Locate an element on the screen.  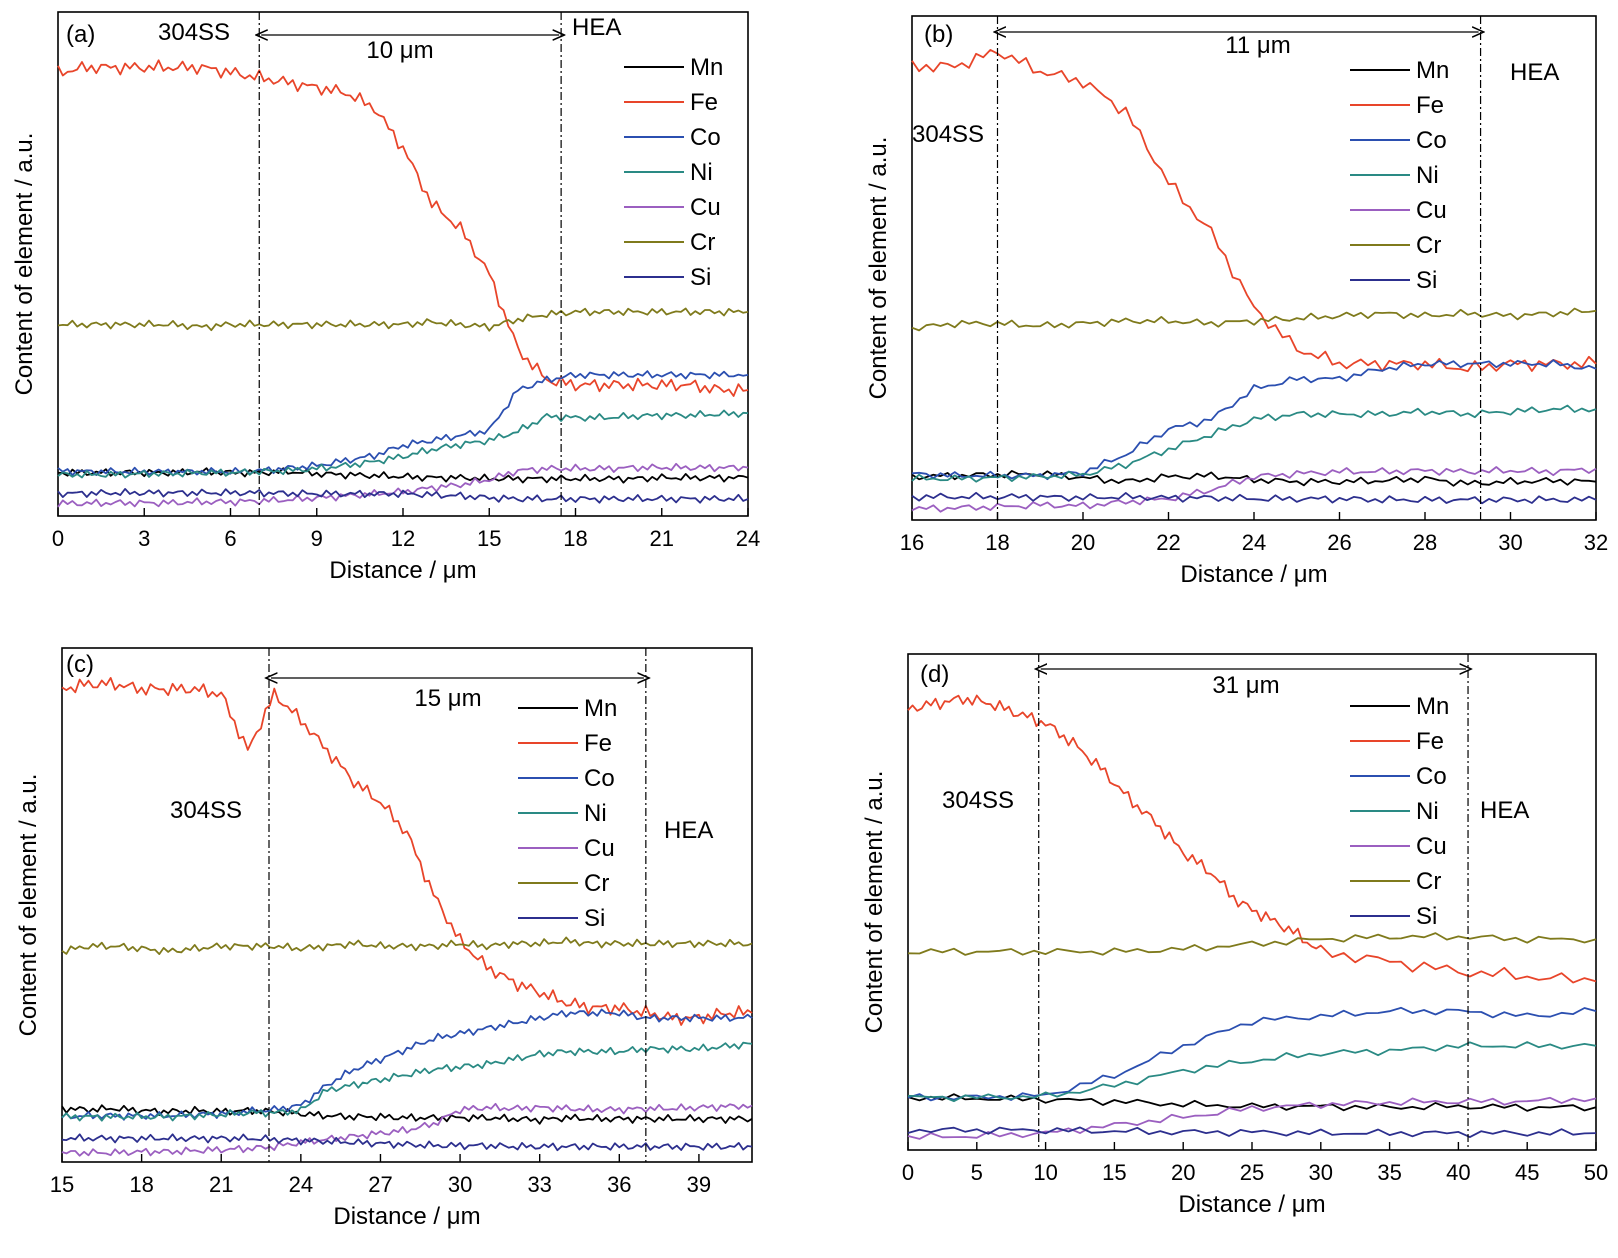
width-label: 31 μm is located at coordinates (1245, 685).